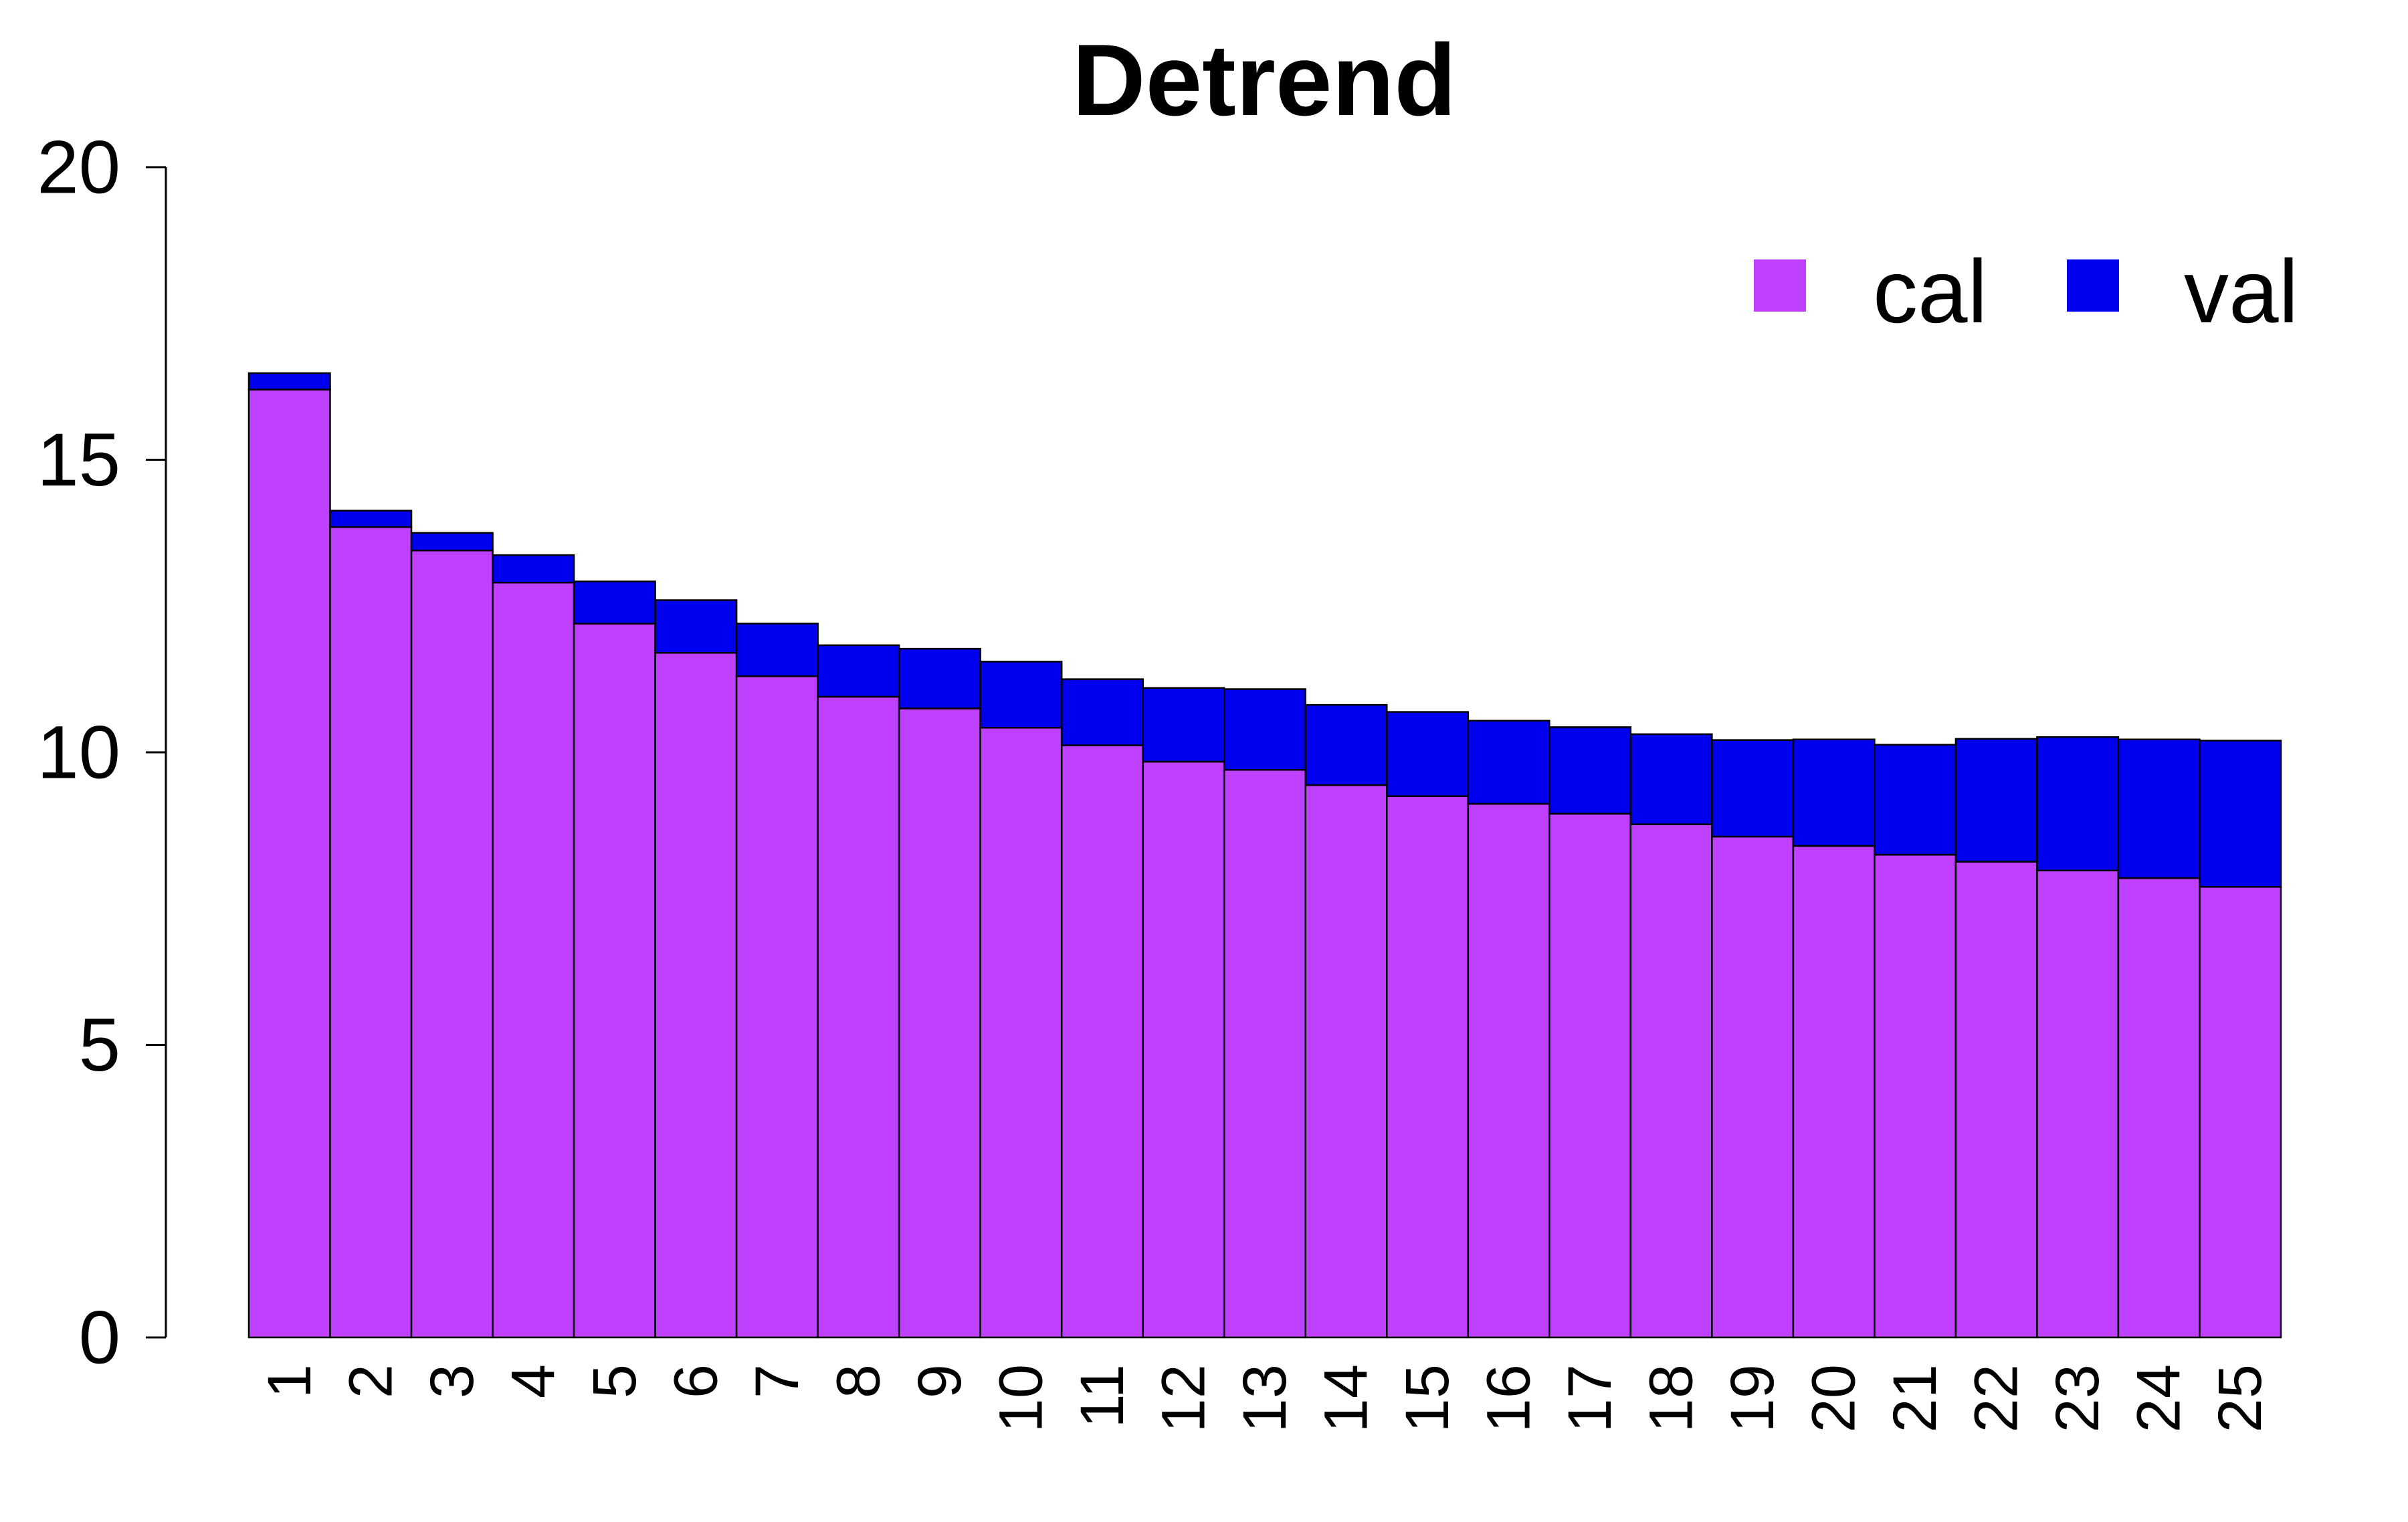  What do you see at coordinates (858, 1381) in the screenshot?
I see `x-tick-label-8: 8` at bounding box center [858, 1381].